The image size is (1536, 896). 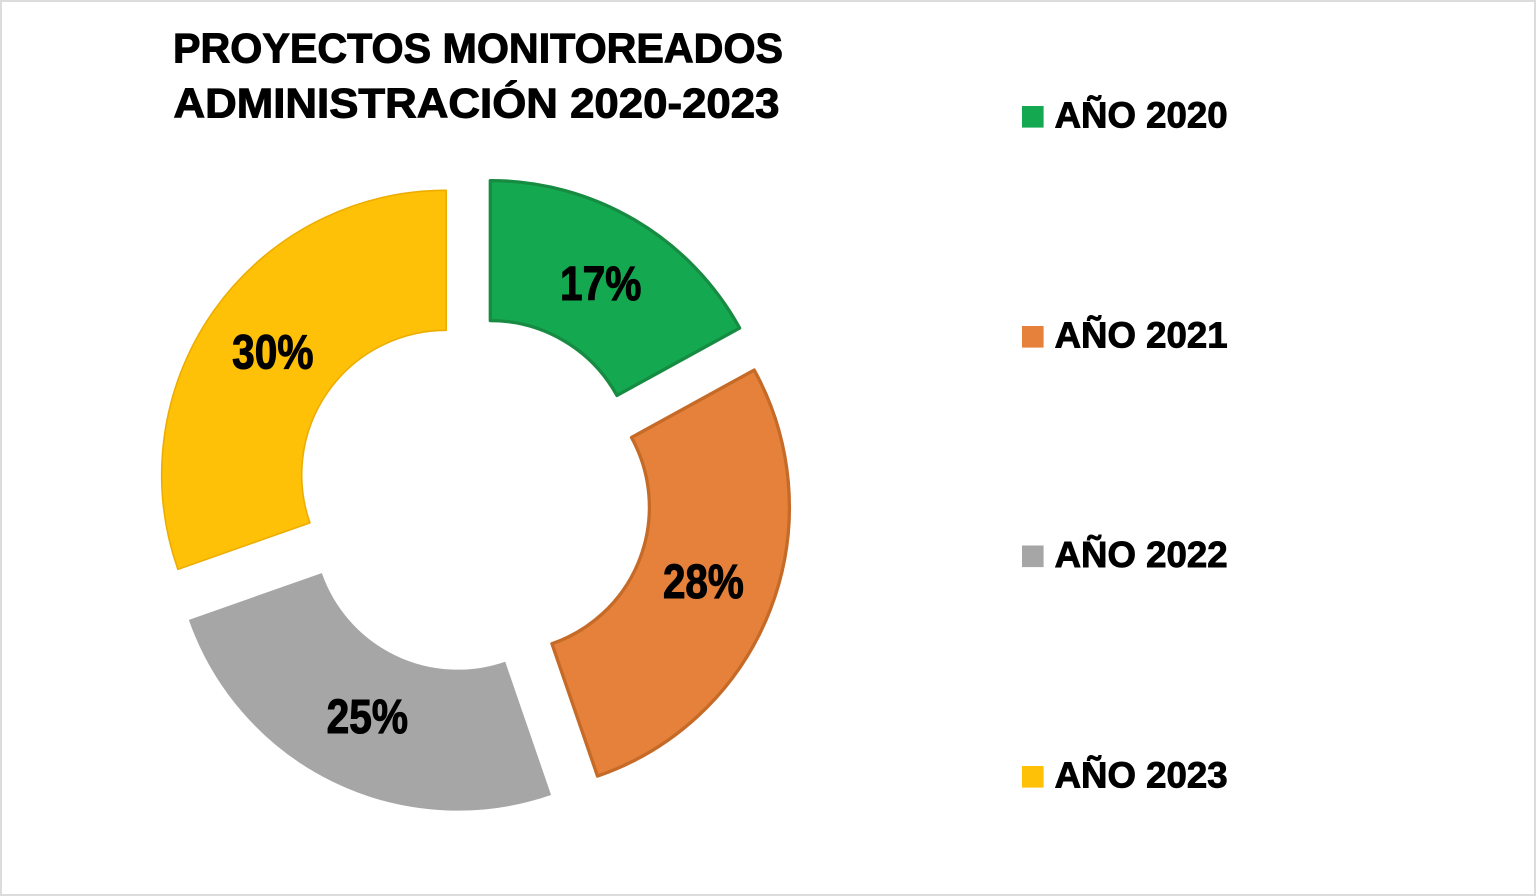 I want to click on svg-text: PROYECTOS MONITOREADOS, so click(x=478, y=47).